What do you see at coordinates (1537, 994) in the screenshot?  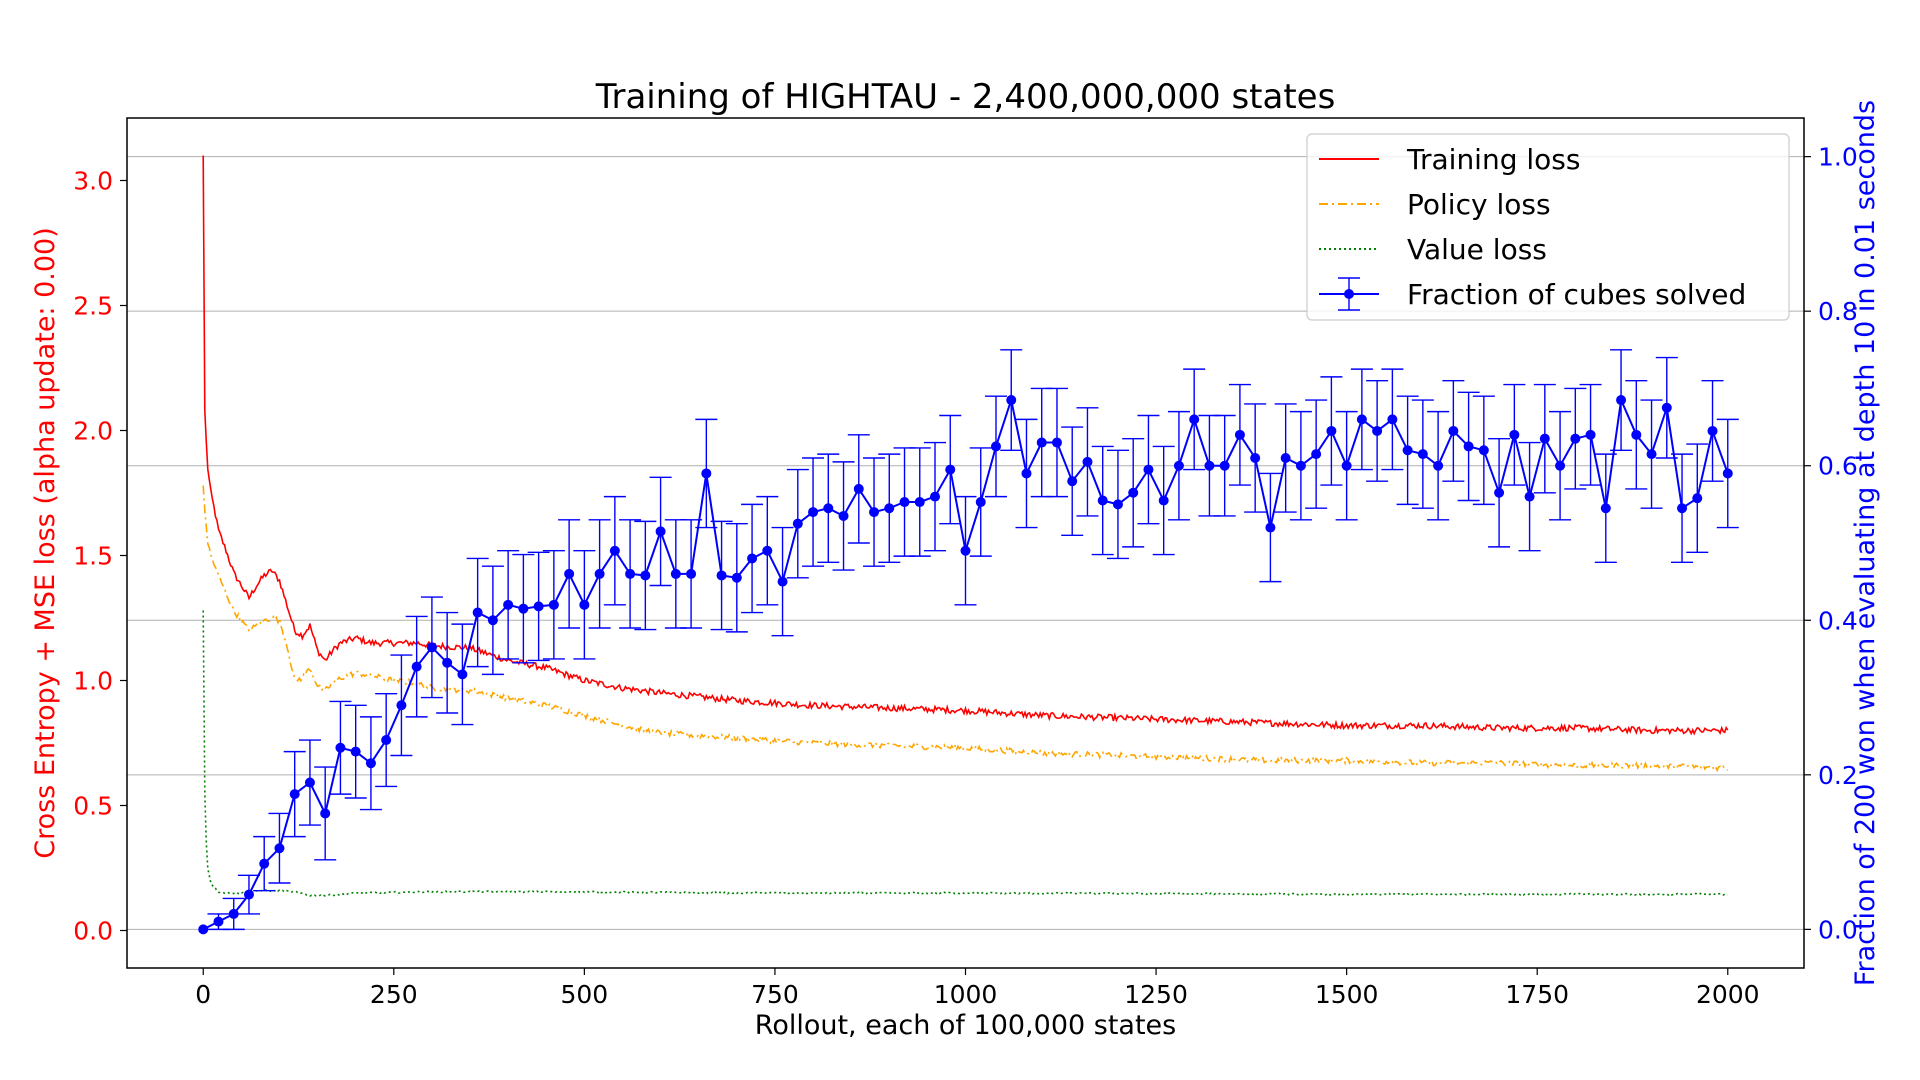 I see `x-tick-label: 1750` at bounding box center [1537, 994].